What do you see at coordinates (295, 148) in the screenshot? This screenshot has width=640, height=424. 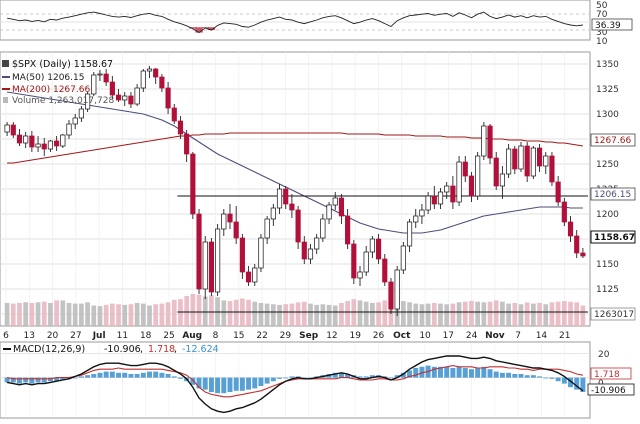 I see `ma200-line` at bounding box center [295, 148].